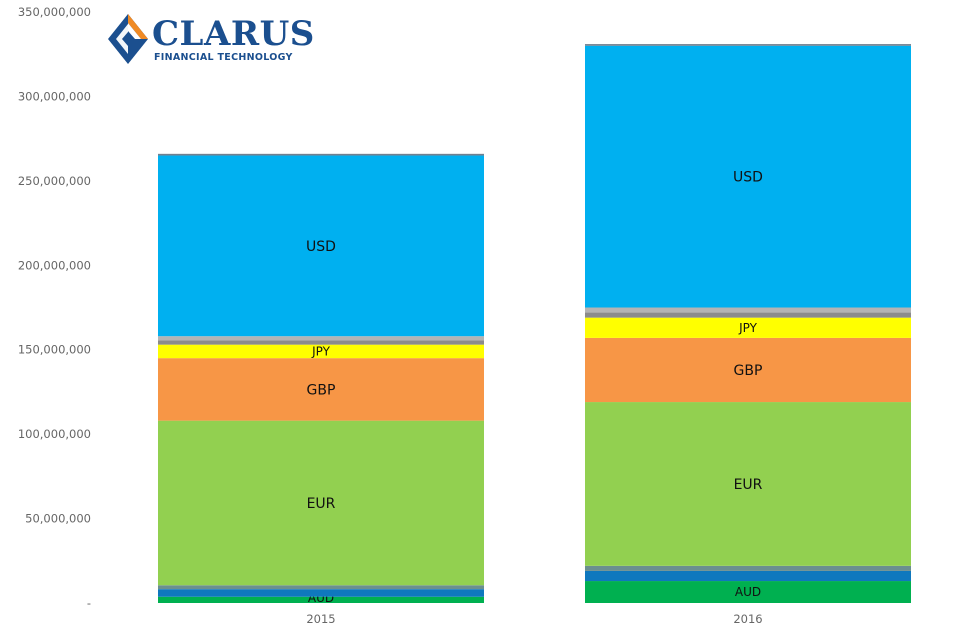 Image resolution: width=976 pixels, height=638 pixels. I want to click on x-axis: 2015 2016, so click(534, 619).